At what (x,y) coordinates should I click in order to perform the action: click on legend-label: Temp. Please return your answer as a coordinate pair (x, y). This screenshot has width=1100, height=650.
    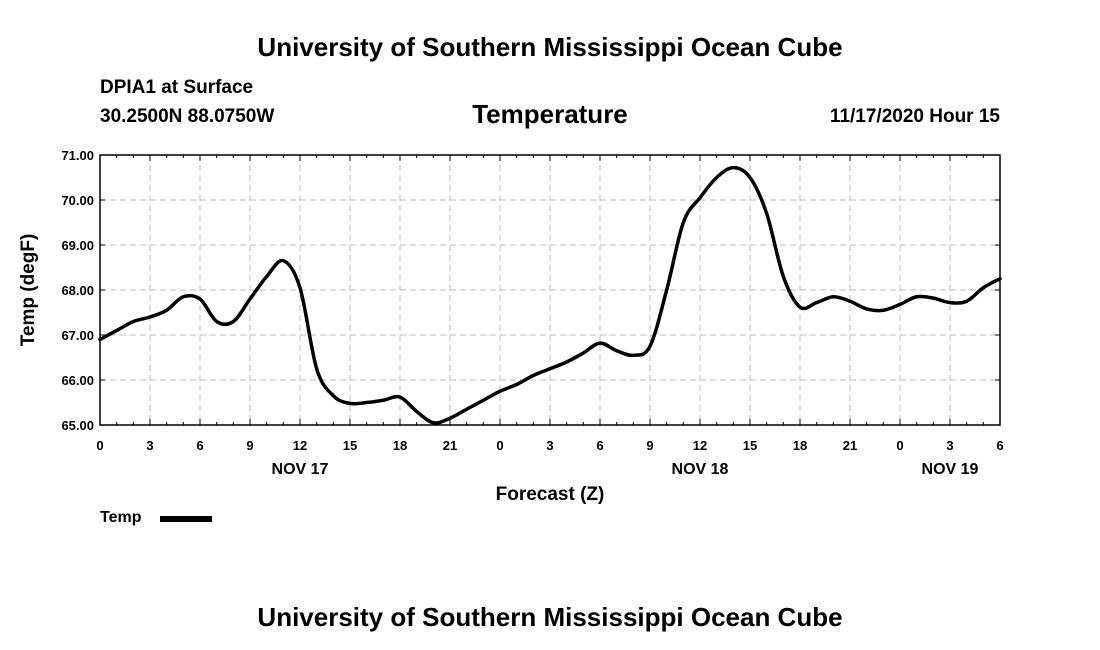
    Looking at the image, I should click on (121, 517).